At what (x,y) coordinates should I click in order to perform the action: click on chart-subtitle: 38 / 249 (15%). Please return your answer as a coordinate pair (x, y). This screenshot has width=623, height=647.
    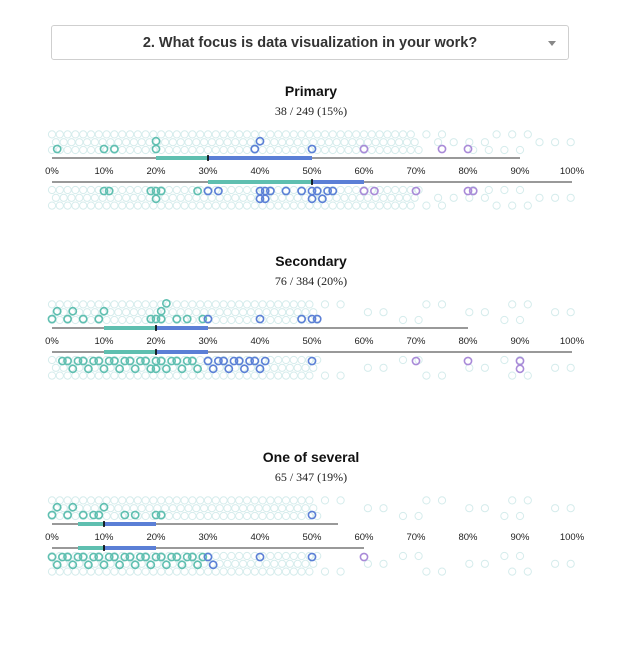
    Looking at the image, I should click on (311, 111).